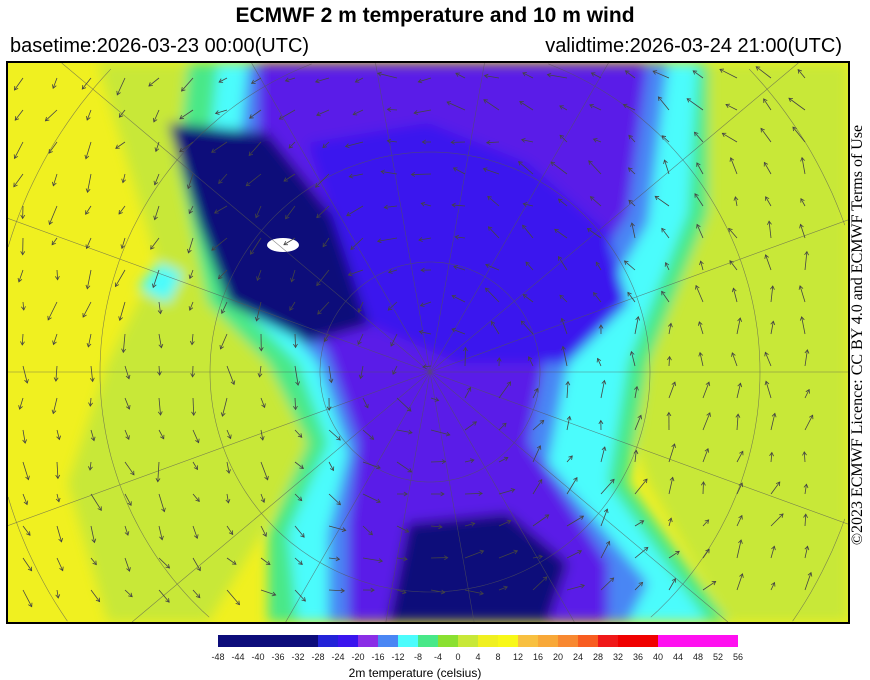  I want to click on colorbar-tick: -8, so click(417, 657).